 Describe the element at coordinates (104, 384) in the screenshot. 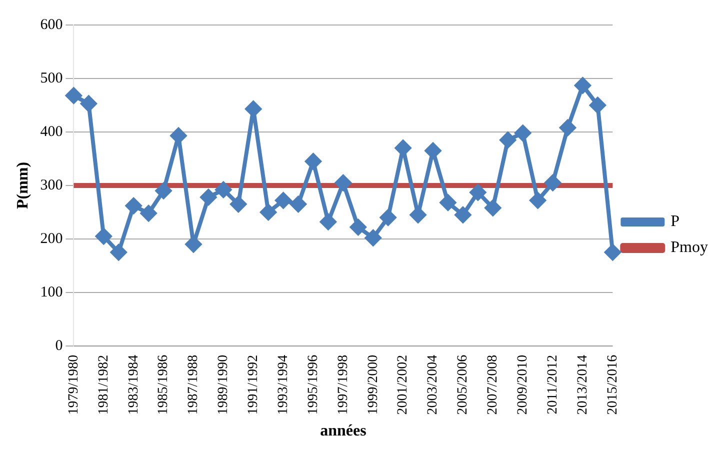

I see `x-tick-label: 1981/1982` at that location.